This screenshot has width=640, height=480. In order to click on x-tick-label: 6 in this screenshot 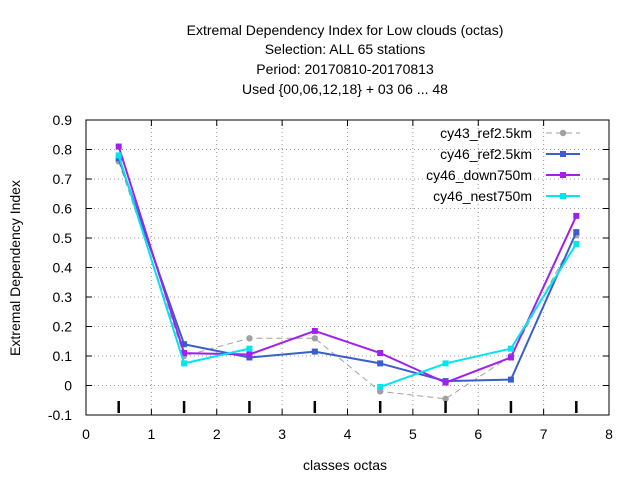, I will do `click(478, 434)`.